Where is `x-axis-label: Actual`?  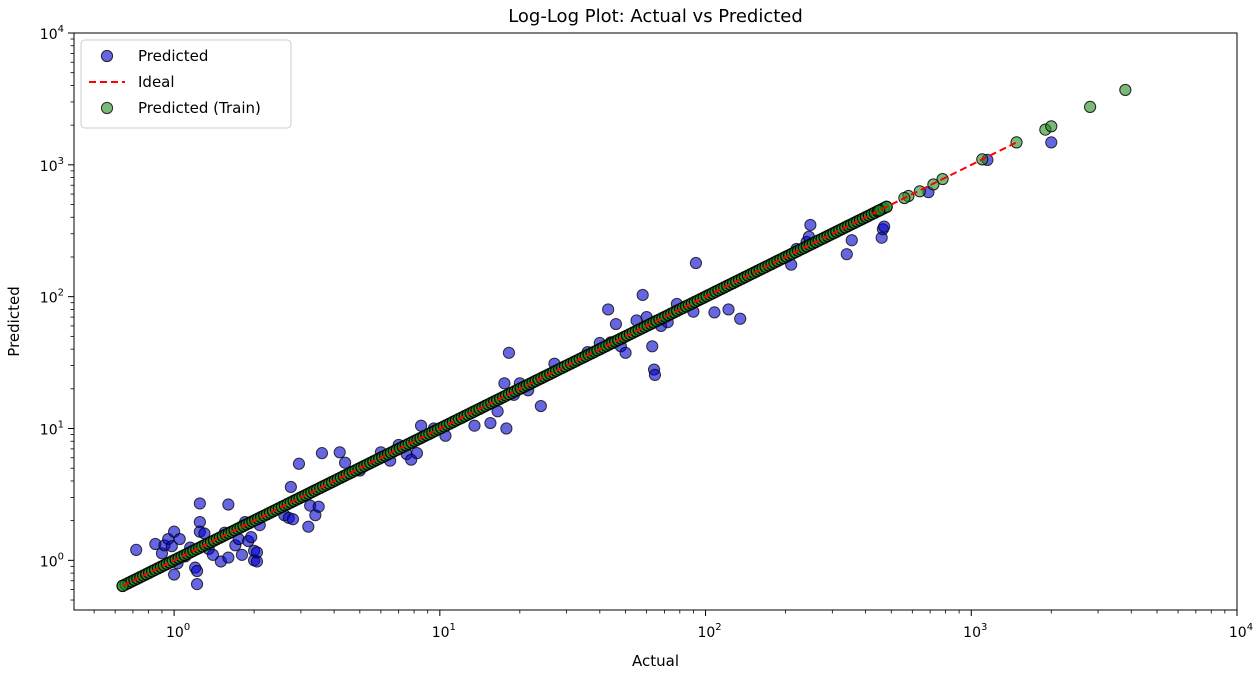 x-axis-label: Actual is located at coordinates (655, 661).